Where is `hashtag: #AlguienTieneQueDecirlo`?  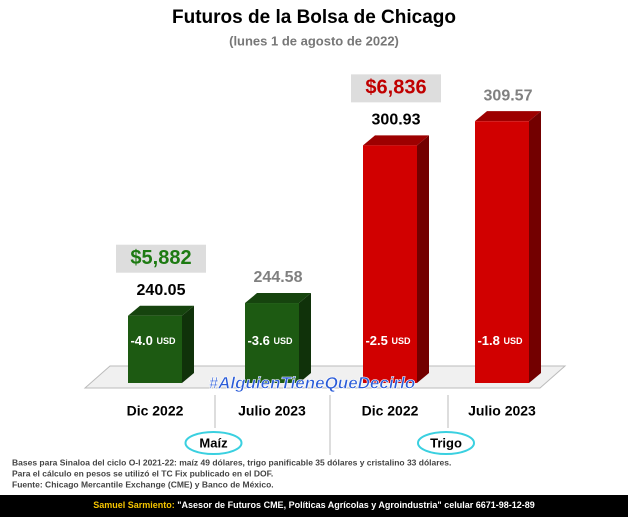
hashtag: #AlguienTieneQueDecirlo is located at coordinates (312, 382).